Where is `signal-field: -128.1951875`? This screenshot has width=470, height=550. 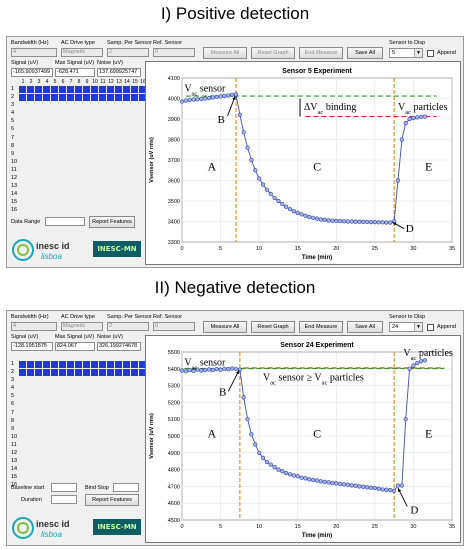
signal-field: -128.1951875 is located at coordinates (32, 346).